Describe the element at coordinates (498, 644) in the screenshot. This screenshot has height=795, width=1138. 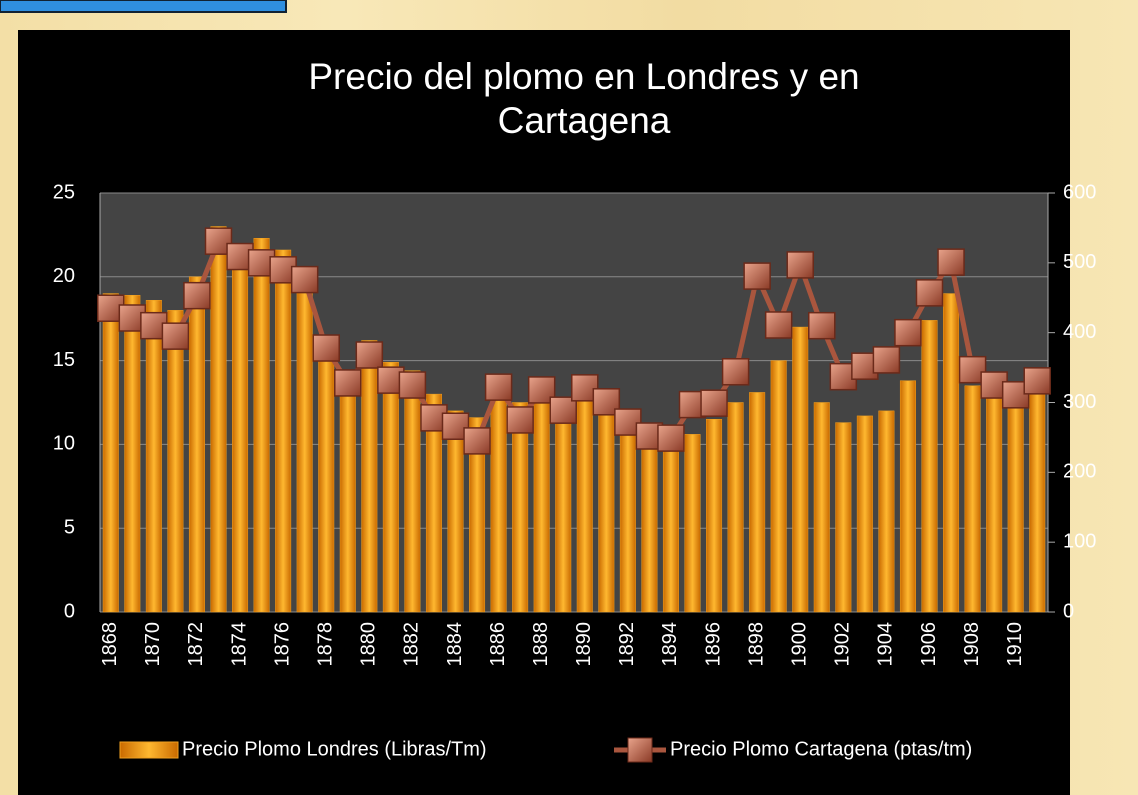
I see `x-tick-label: 1886` at that location.